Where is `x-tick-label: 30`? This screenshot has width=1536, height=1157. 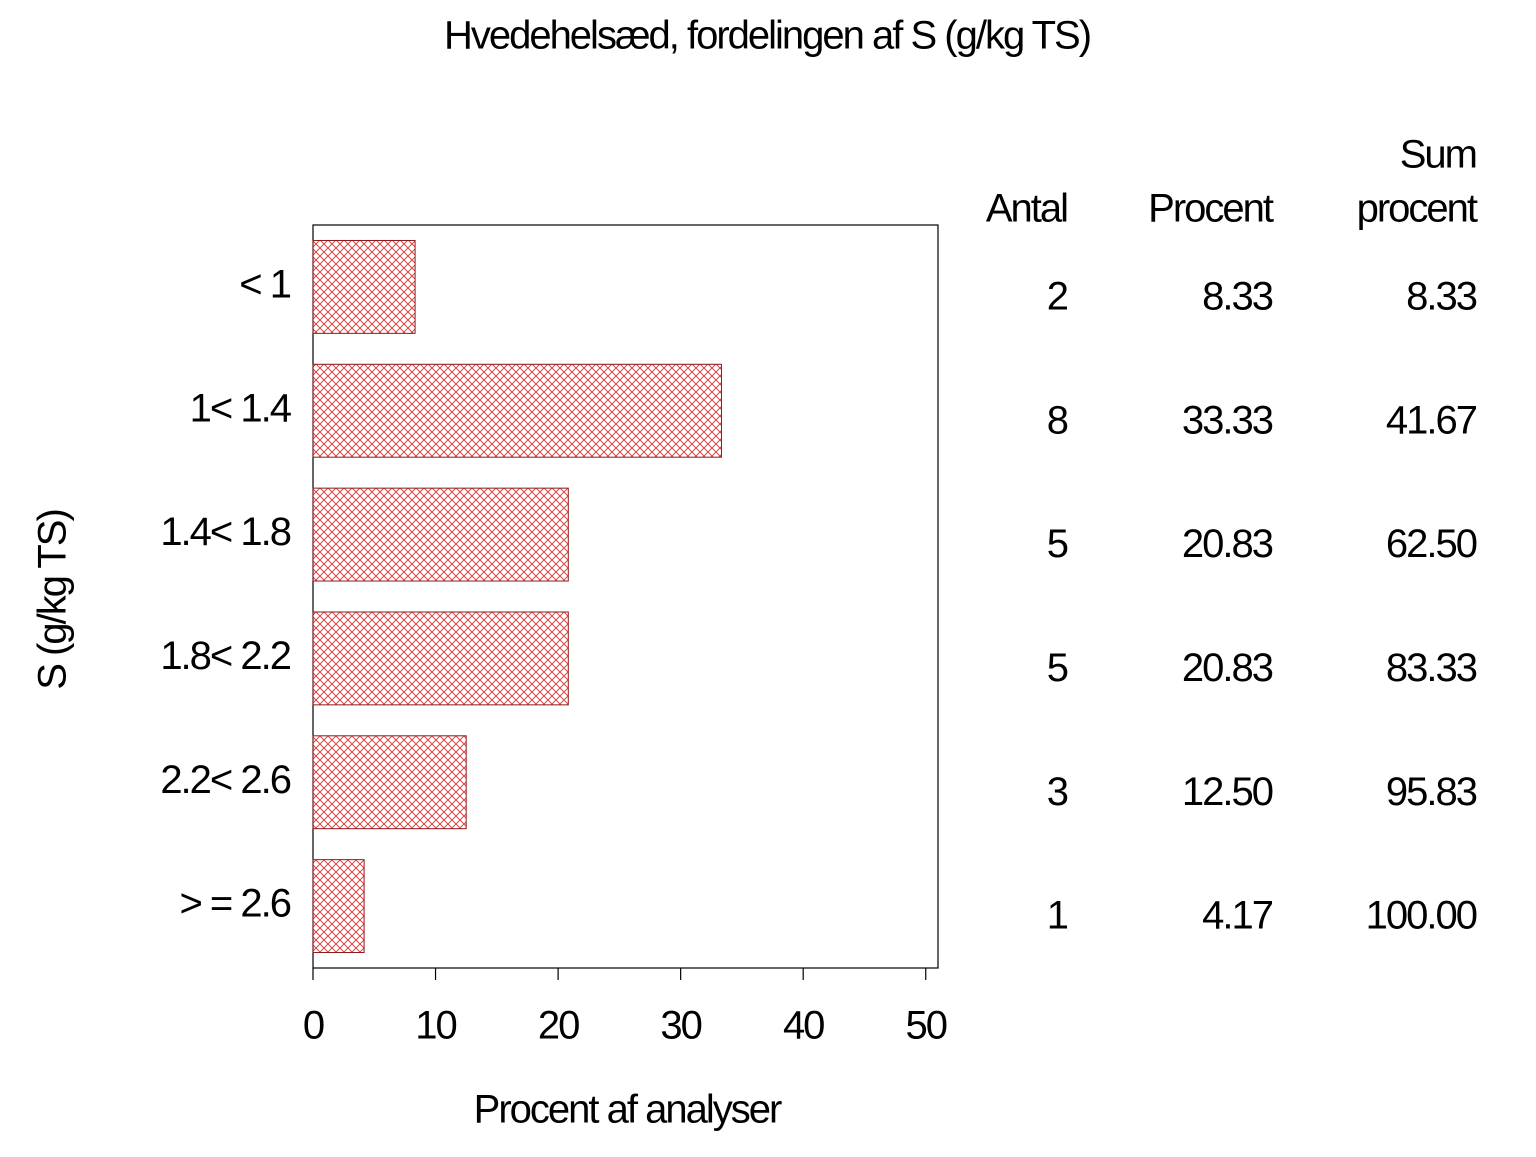 x-tick-label: 30 is located at coordinates (680, 1026).